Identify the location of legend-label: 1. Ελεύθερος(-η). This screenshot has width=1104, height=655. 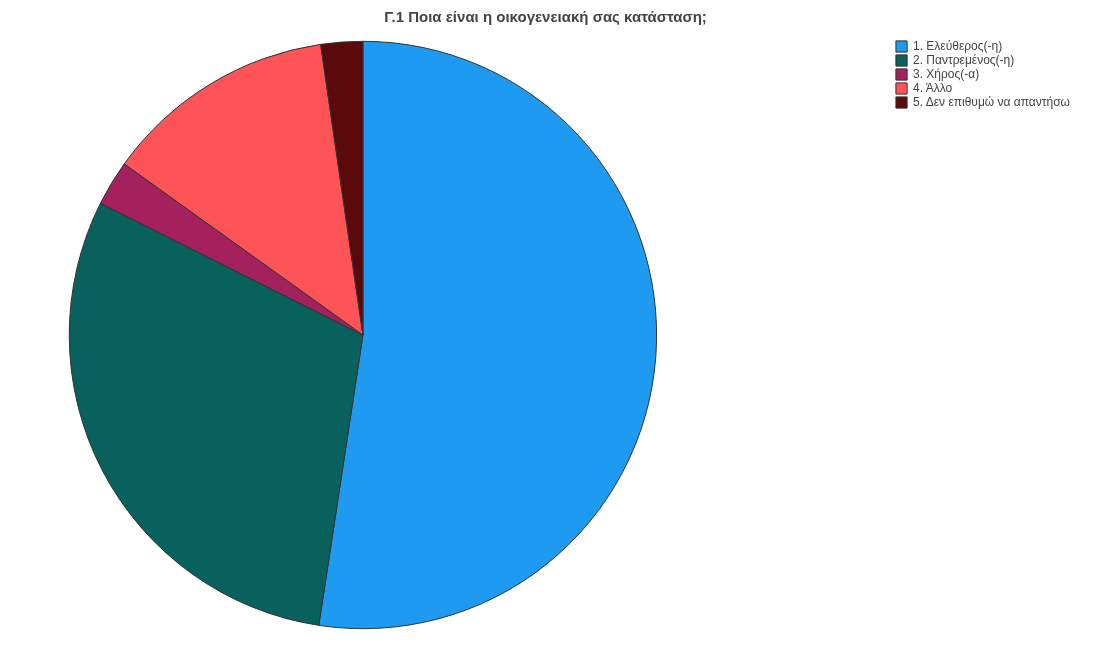
(958, 46).